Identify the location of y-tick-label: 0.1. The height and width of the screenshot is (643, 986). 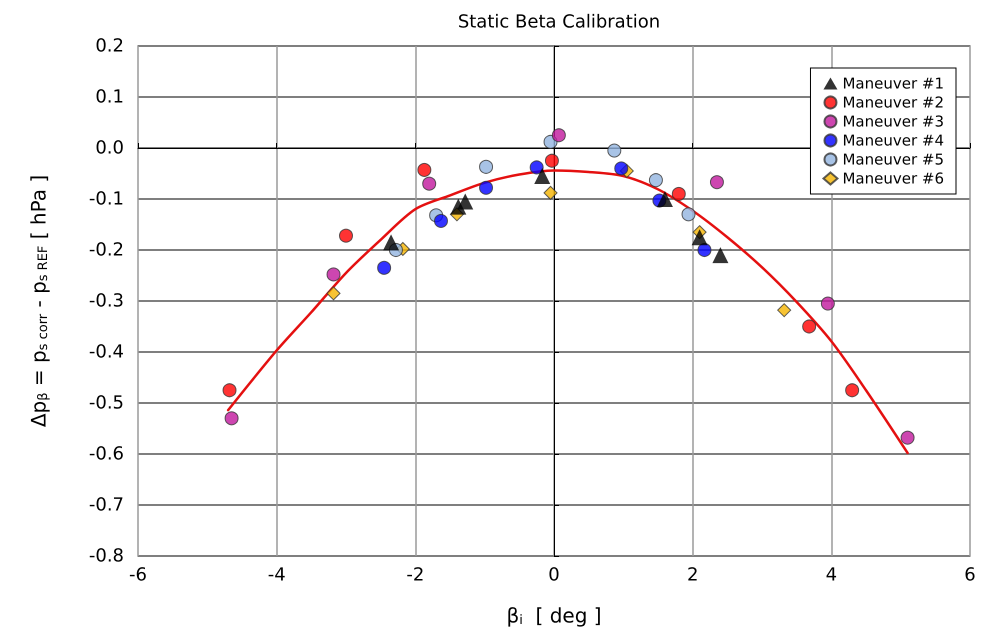
(109, 97).